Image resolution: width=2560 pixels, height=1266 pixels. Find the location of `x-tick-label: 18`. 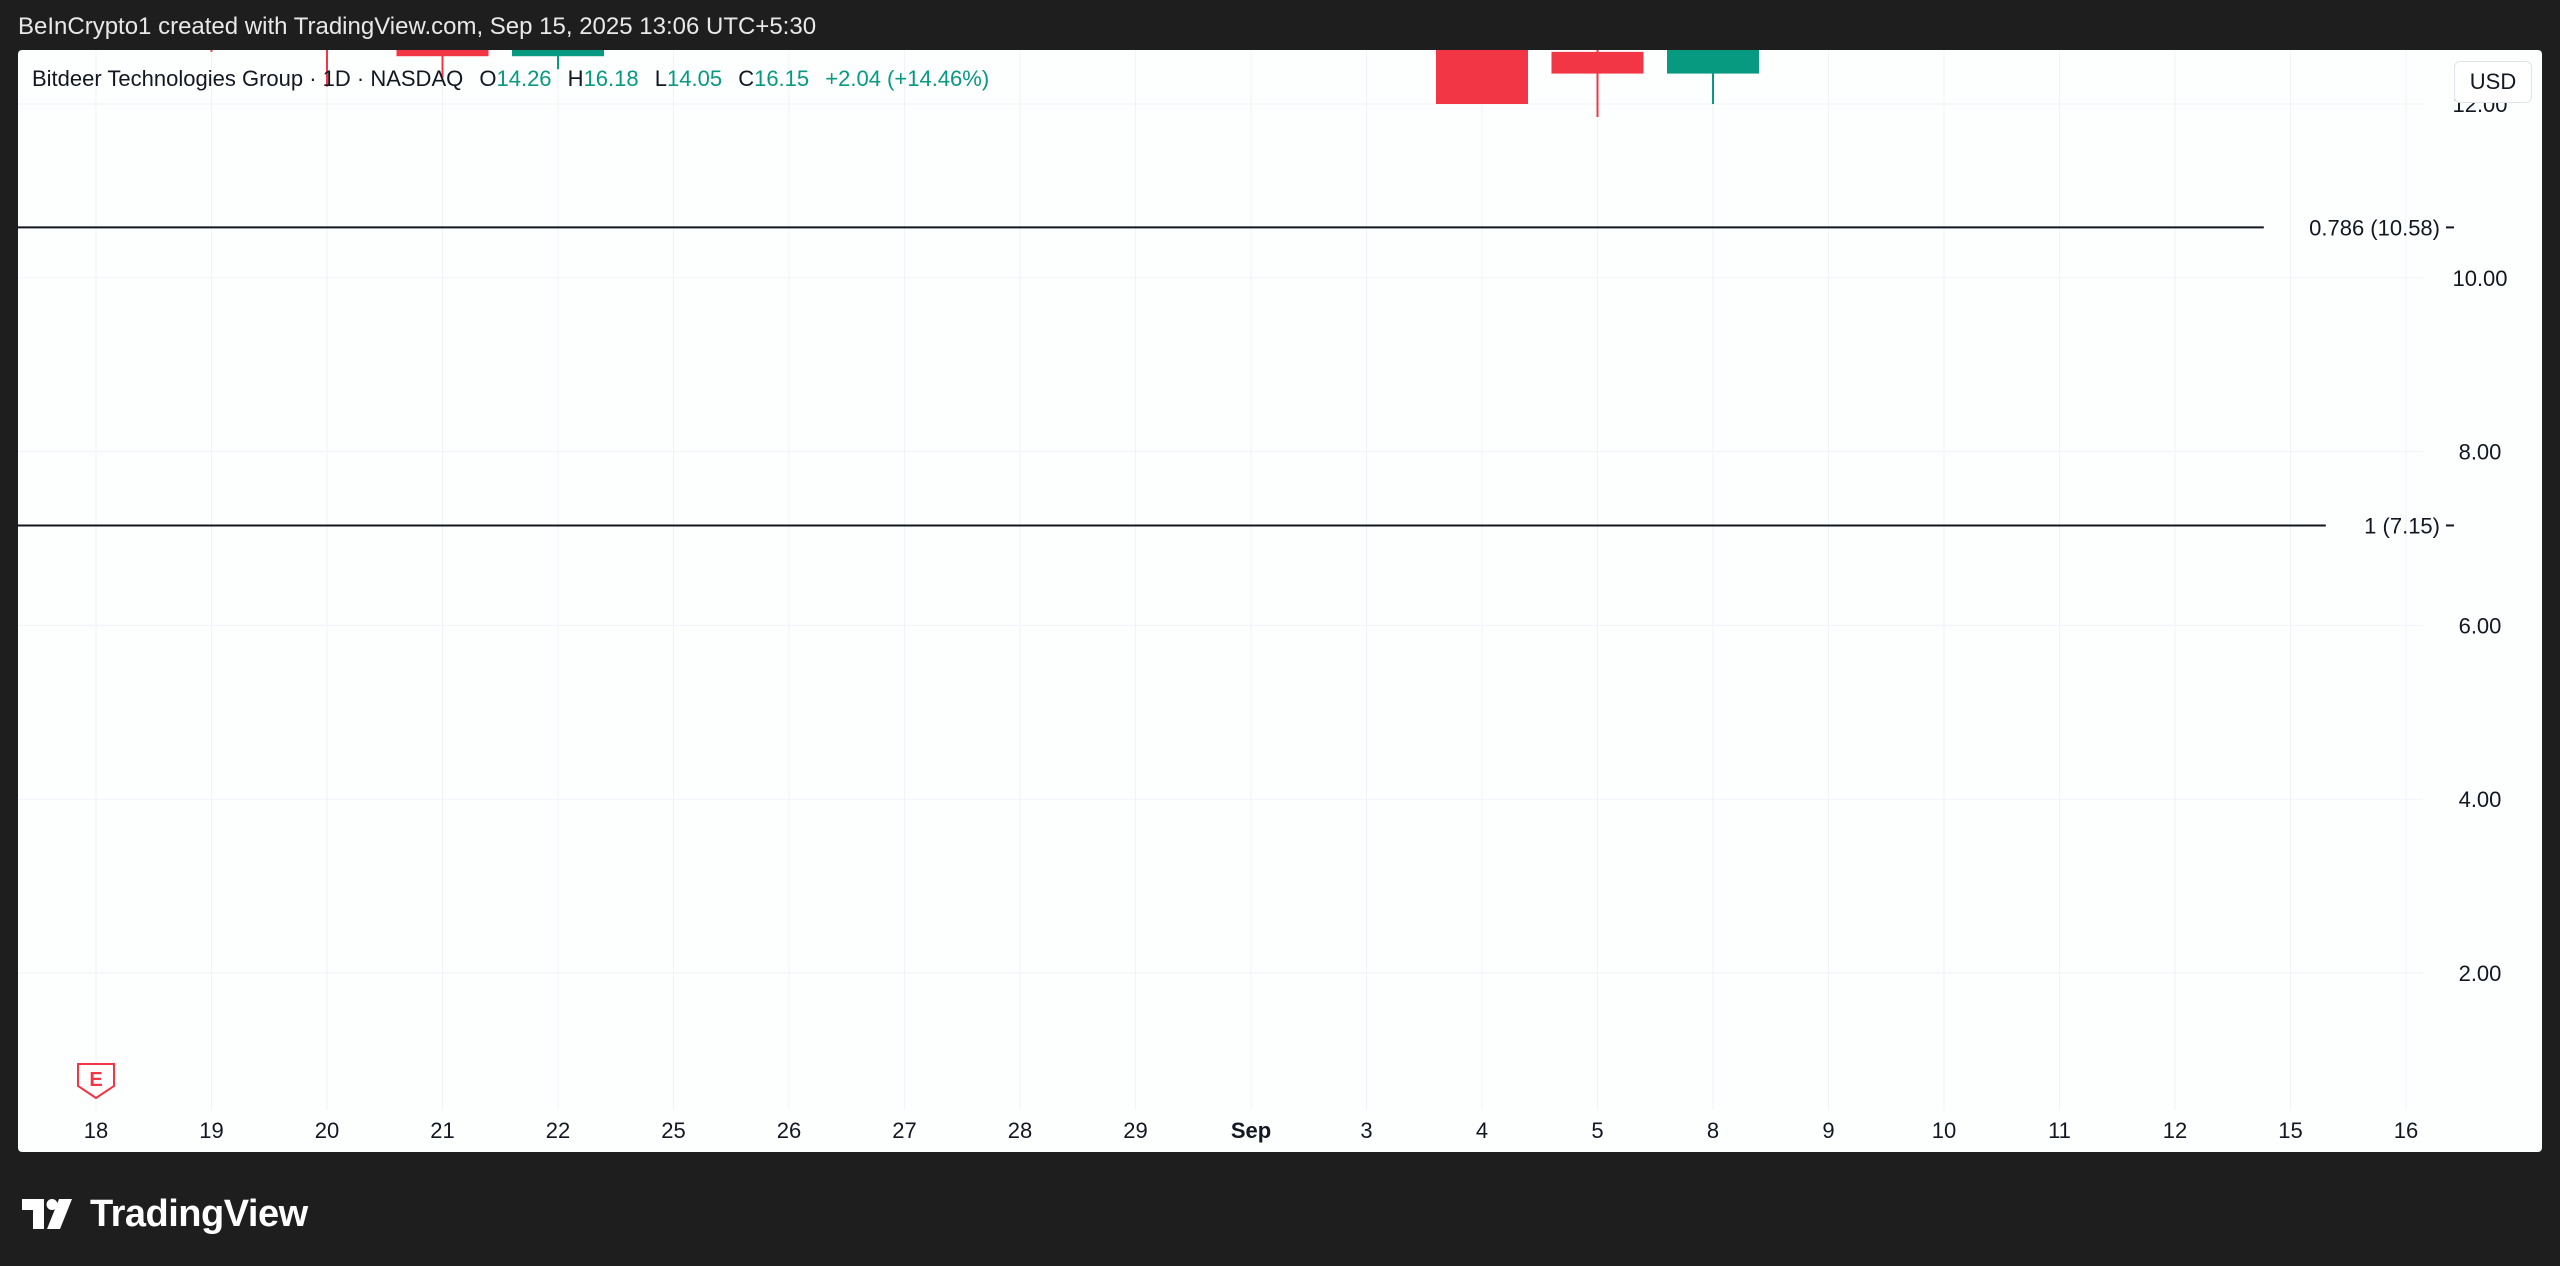

x-tick-label: 18 is located at coordinates (96, 1130).